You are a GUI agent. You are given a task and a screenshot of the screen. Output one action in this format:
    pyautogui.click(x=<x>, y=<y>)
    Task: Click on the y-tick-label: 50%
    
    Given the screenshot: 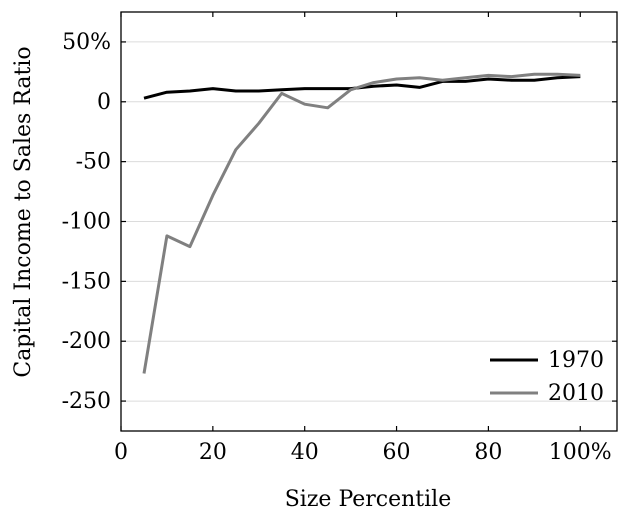 What is the action you would take?
    pyautogui.click(x=86, y=42)
    